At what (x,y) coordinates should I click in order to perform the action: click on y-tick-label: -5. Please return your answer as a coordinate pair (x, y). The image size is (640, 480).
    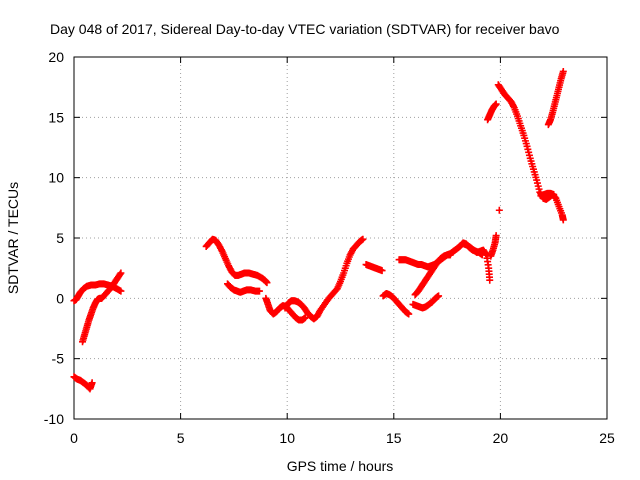
    Looking at the image, I should click on (58, 359).